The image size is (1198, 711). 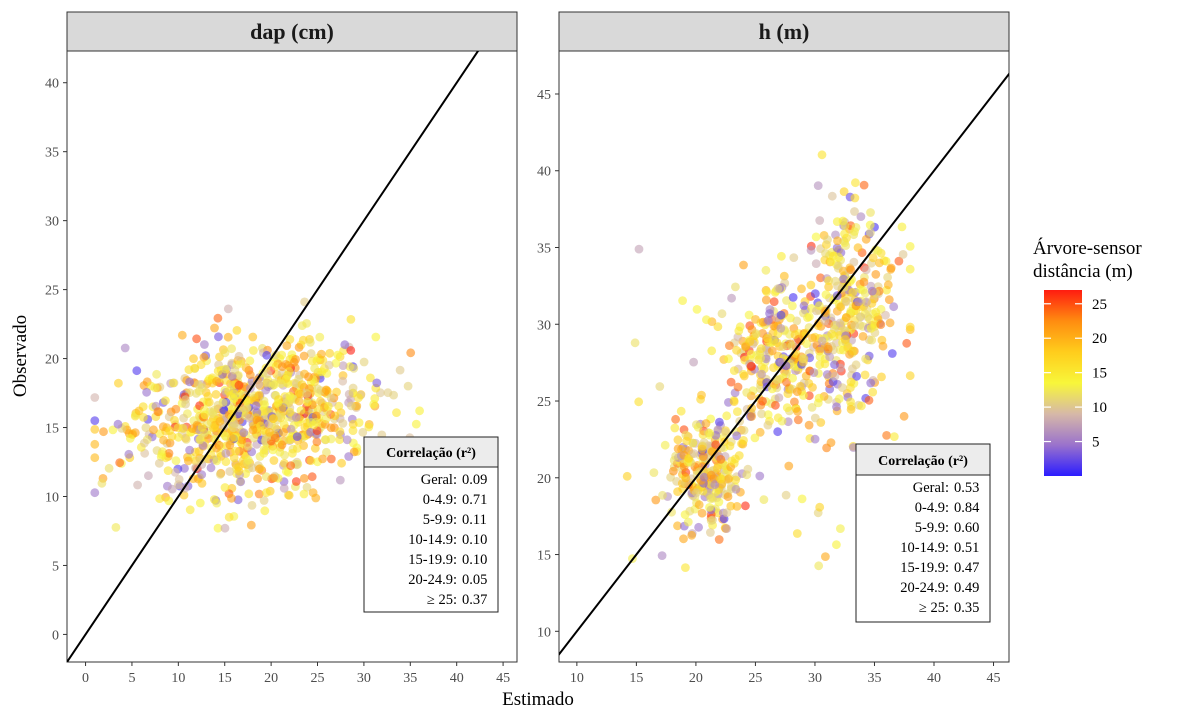 What do you see at coordinates (1087, 248) in the screenshot?
I see `legend-title-line1: Árvore-sensor` at bounding box center [1087, 248].